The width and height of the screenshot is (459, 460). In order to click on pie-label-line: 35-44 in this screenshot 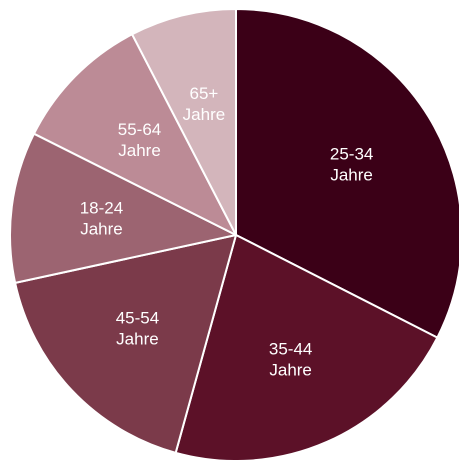, I will do `click(290, 349)`.